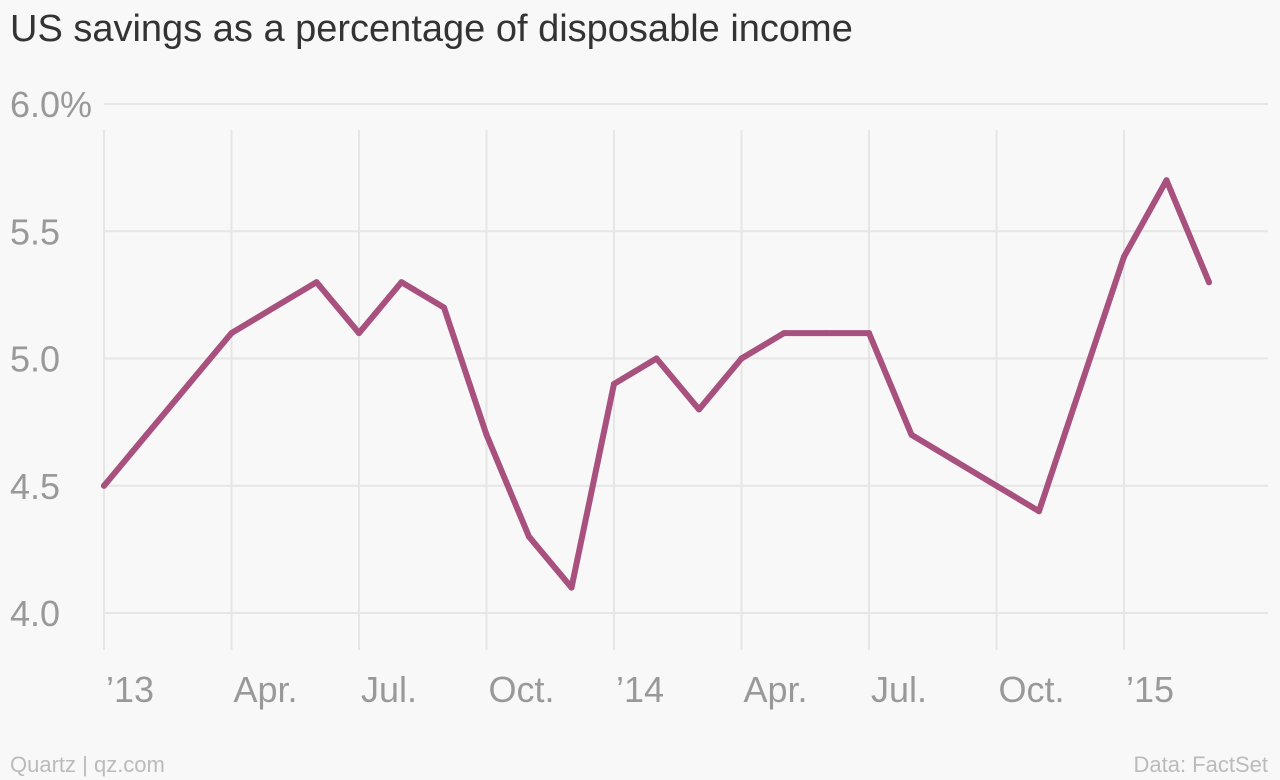  I want to click on x-axis-labels: ’13 Apr. Jul. Oct. ’14 Apr. Jul. Oct. ’15, so click(640, 689).